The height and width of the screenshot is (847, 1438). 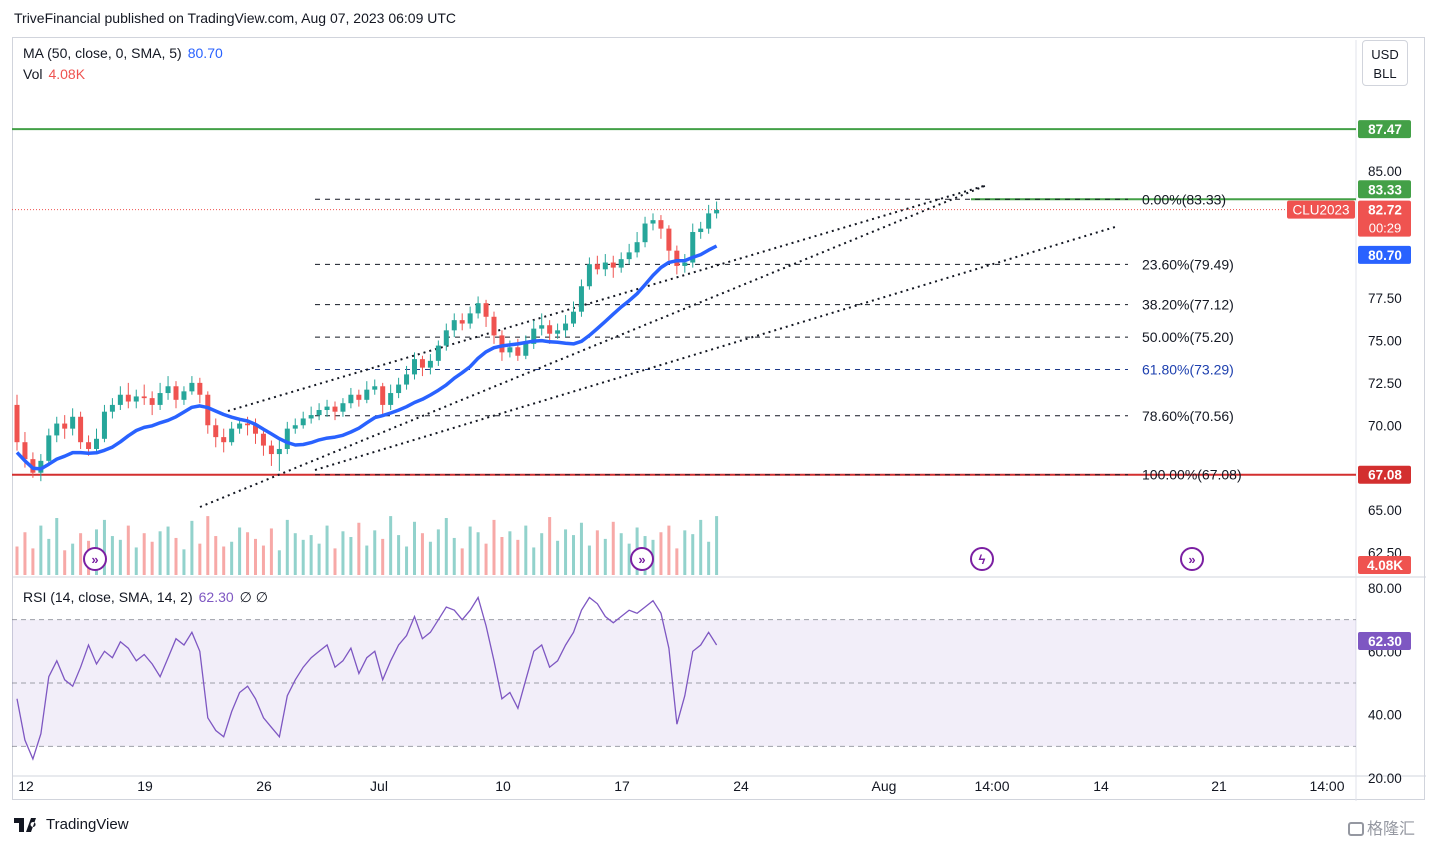 I want to click on fib-label-2: 38.20%(77.12), so click(x=1188, y=305).